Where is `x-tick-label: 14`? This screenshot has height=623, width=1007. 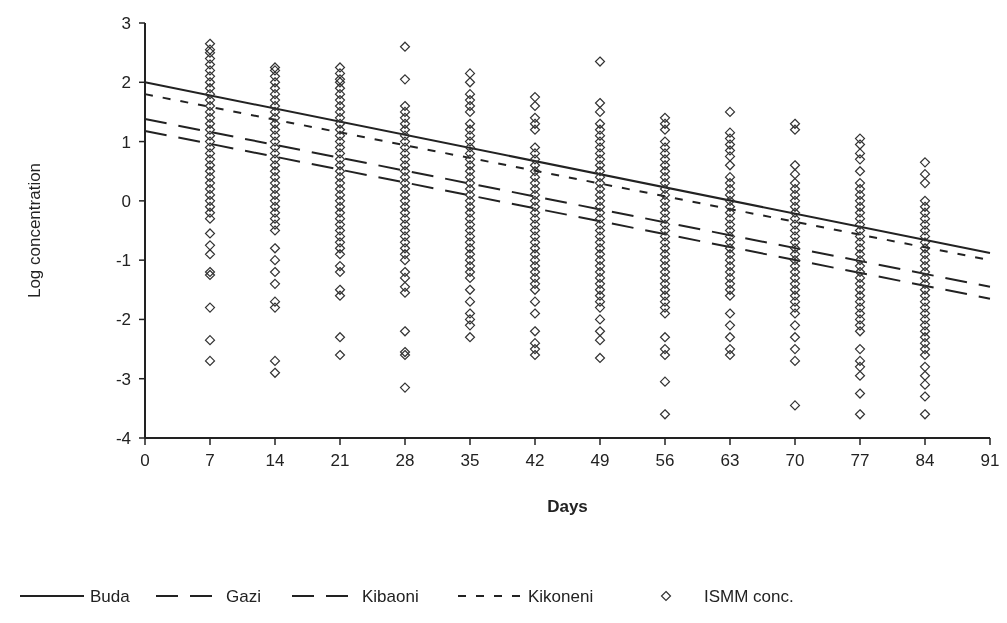
x-tick-label: 14 is located at coordinates (275, 460).